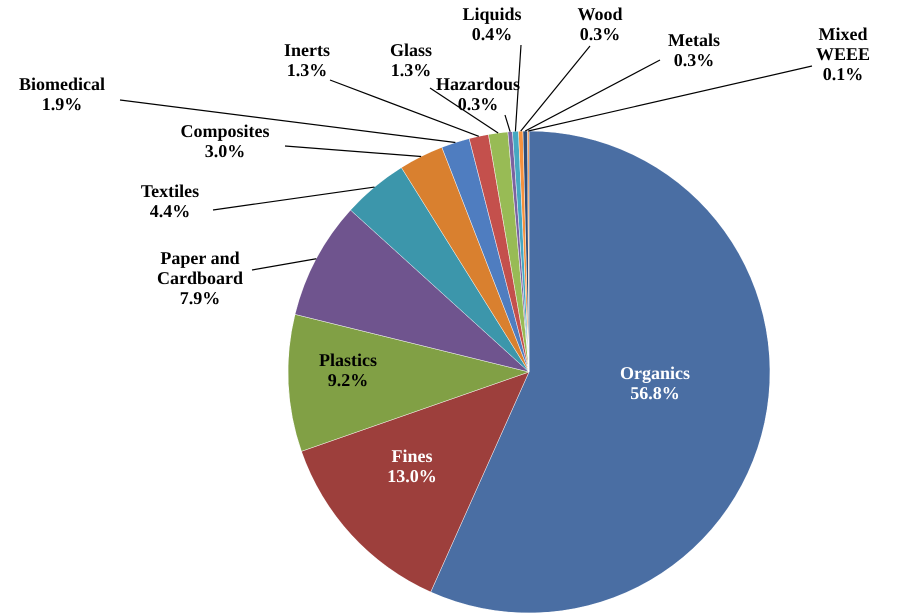 Image resolution: width=898 pixels, height=615 pixels. Describe the element at coordinates (411, 50) in the screenshot. I see `slice-label: Glass` at that location.